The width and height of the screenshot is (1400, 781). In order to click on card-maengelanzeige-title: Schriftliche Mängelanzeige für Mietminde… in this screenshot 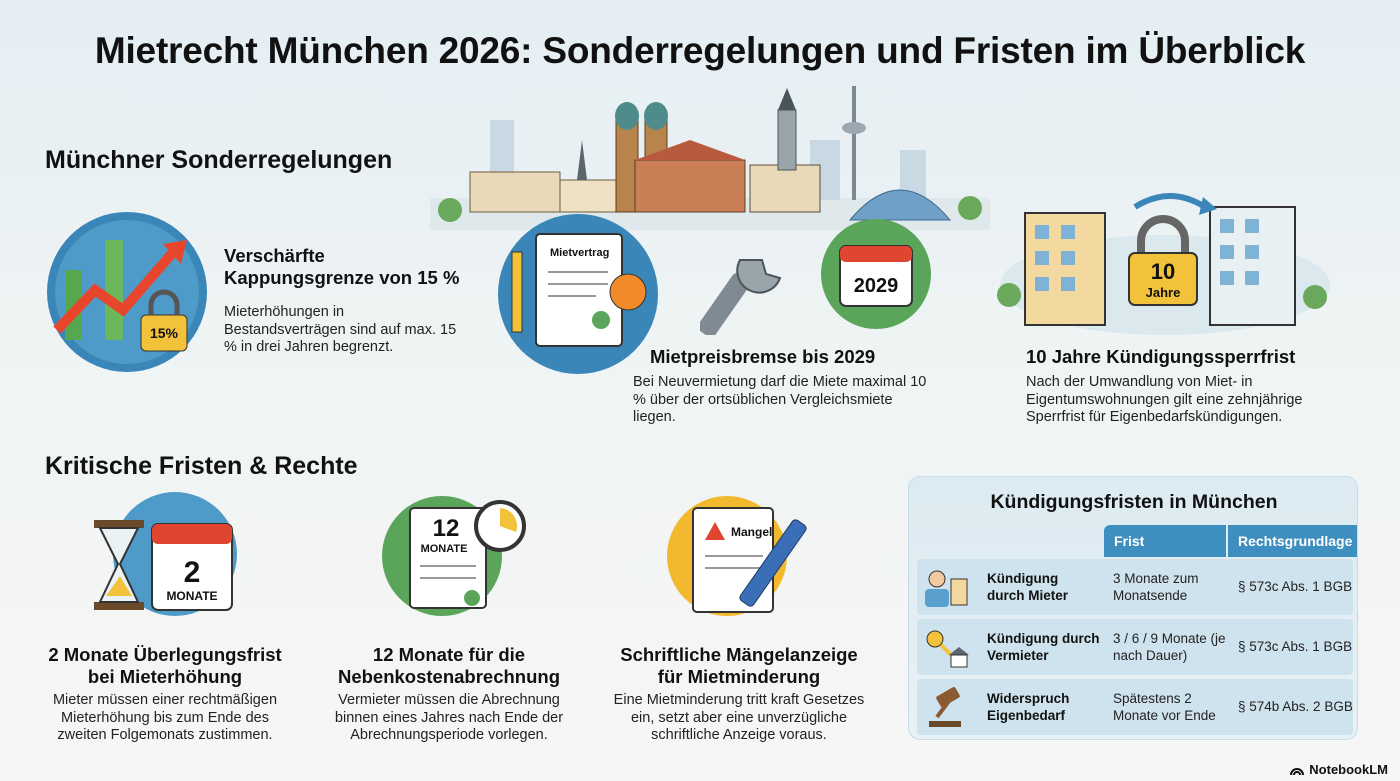, I will do `click(739, 665)`.